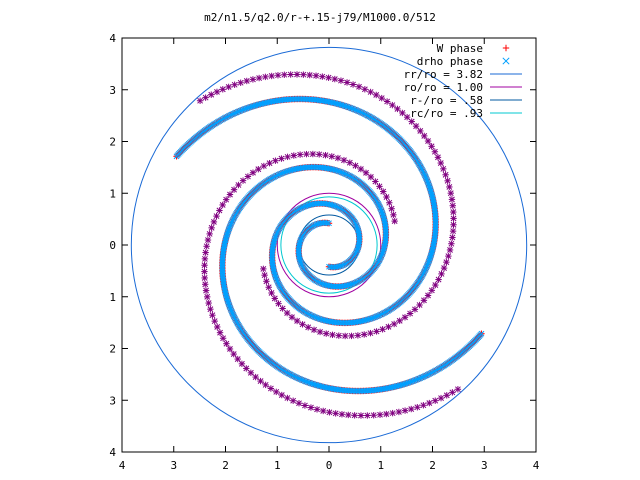 This screenshot has height=480, width=640. Describe the element at coordinates (277, 465) in the screenshot. I see `x-tick-label: 1` at that location.